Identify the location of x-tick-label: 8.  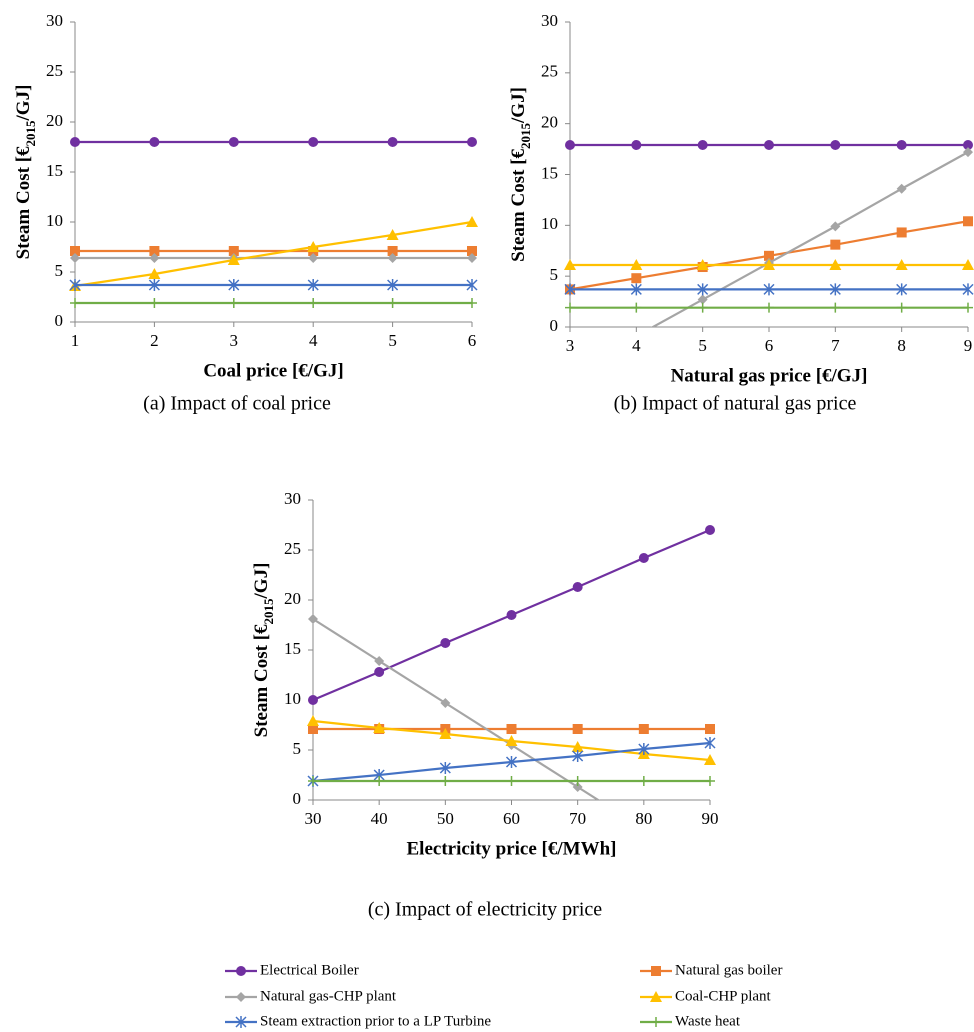
(901, 345).